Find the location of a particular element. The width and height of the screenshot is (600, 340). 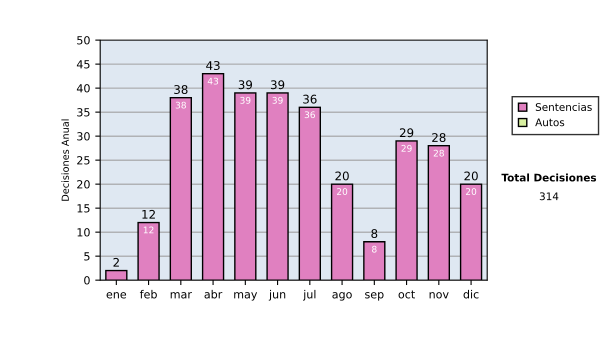

y-tick-label: 20 is located at coordinates (83, 184).